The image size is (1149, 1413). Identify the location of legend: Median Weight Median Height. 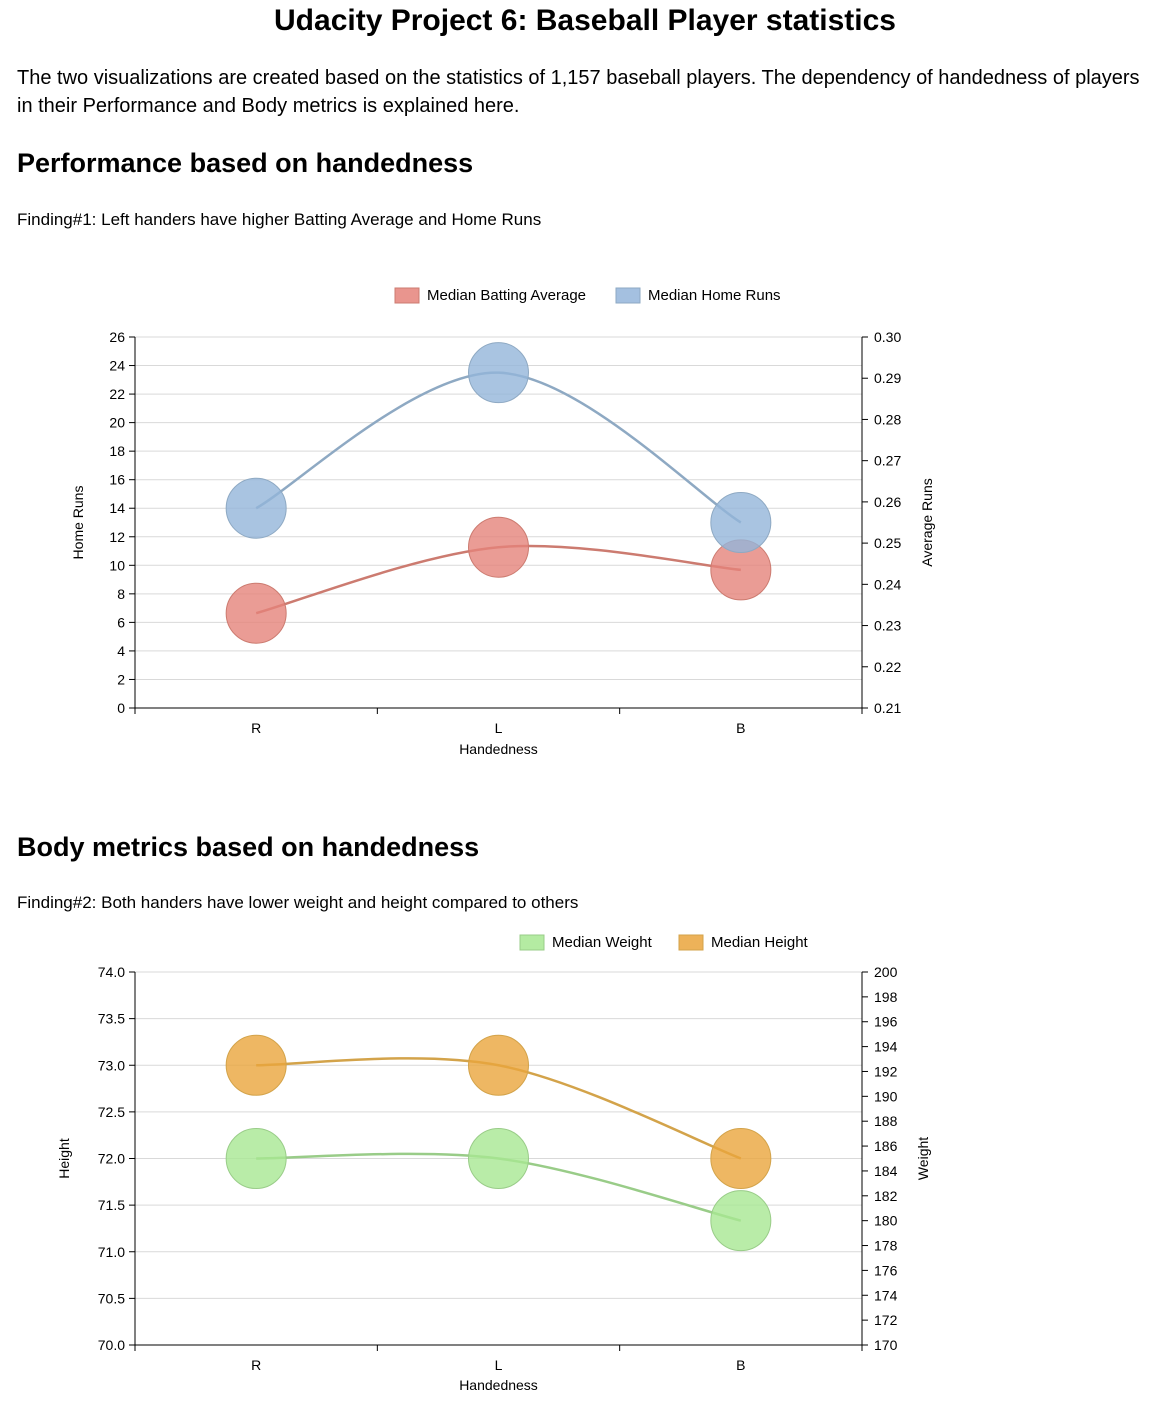
(664, 942).